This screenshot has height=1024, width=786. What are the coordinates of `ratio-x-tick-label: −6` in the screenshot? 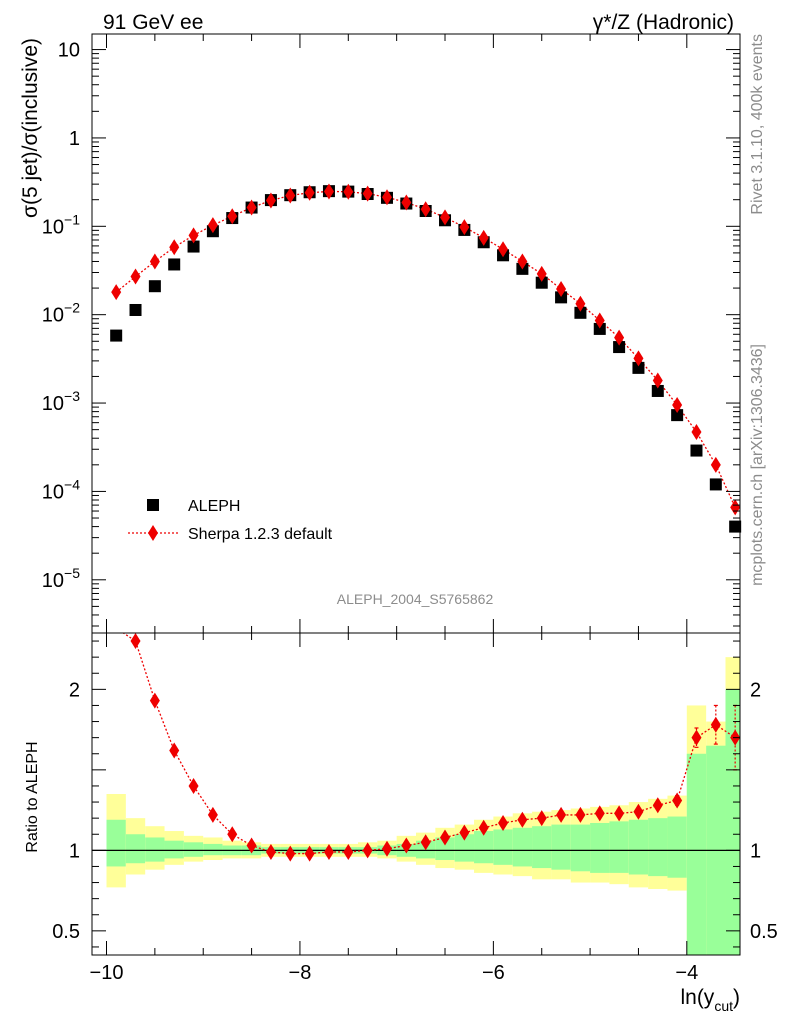 It's located at (493, 973).